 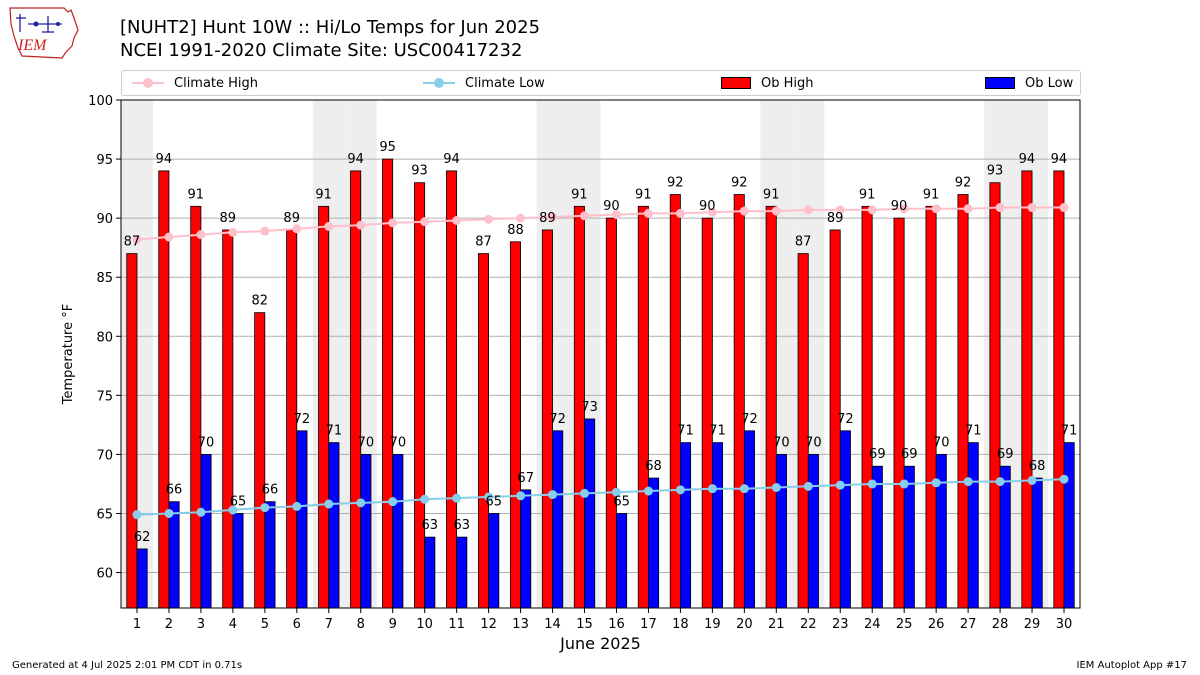 I want to click on legend: Climate High Climate Low Ob High Ob Low, so click(x=601, y=83).